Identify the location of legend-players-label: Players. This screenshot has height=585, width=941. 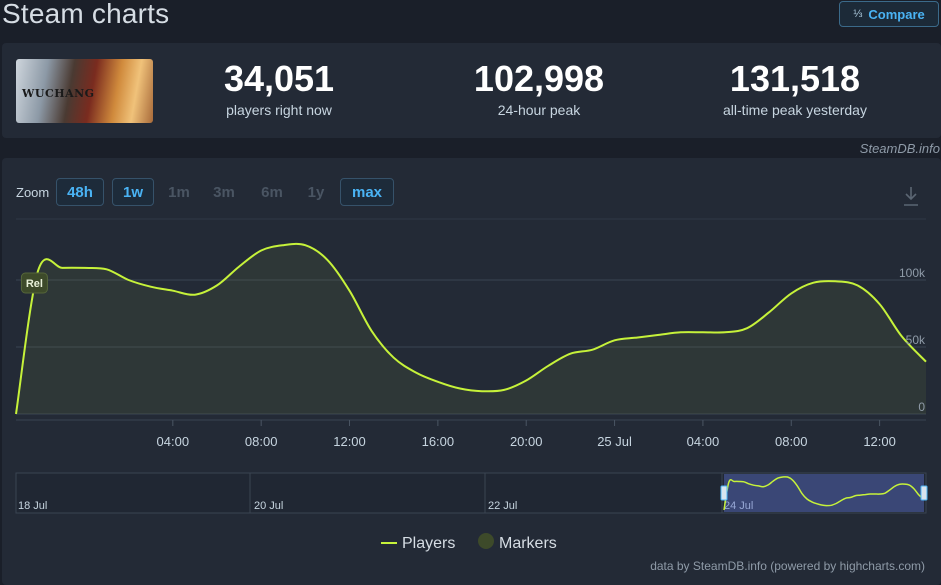
(428, 543).